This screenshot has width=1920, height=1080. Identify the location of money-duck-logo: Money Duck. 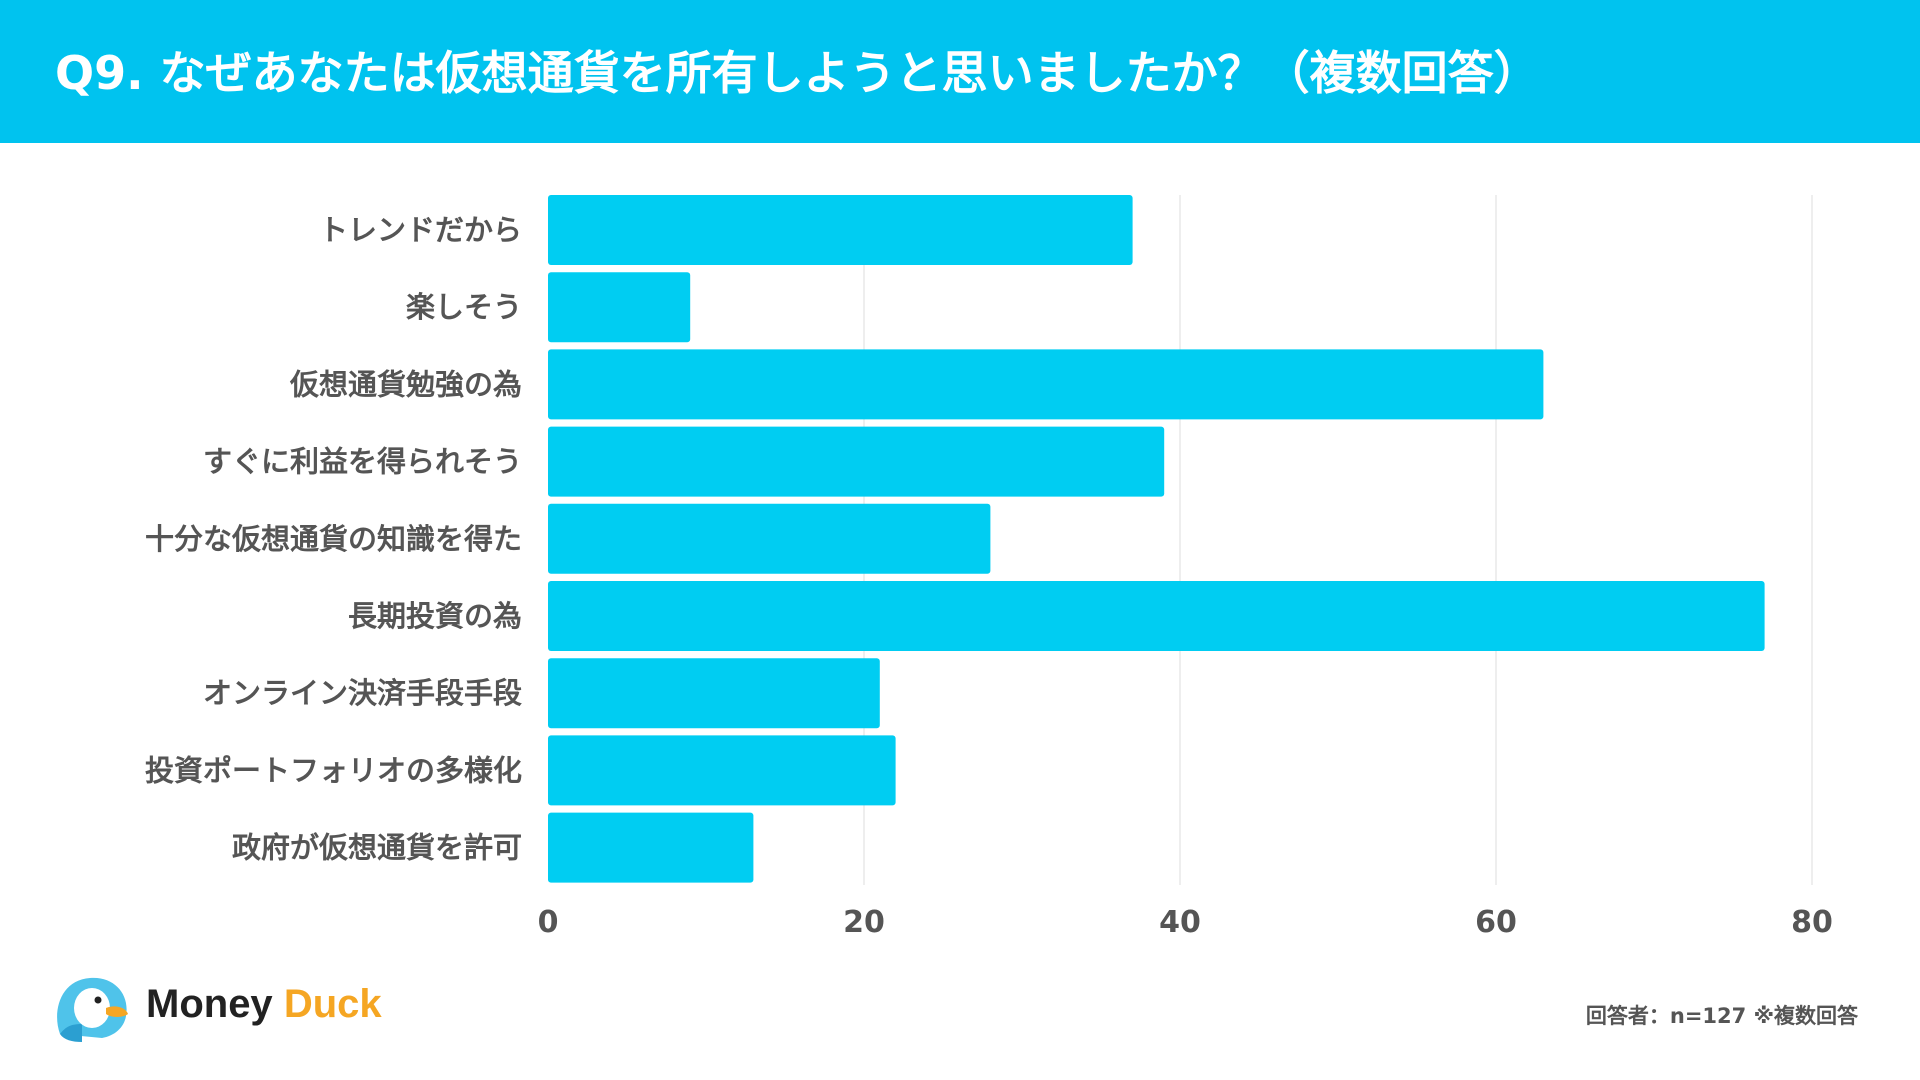
(232, 1012).